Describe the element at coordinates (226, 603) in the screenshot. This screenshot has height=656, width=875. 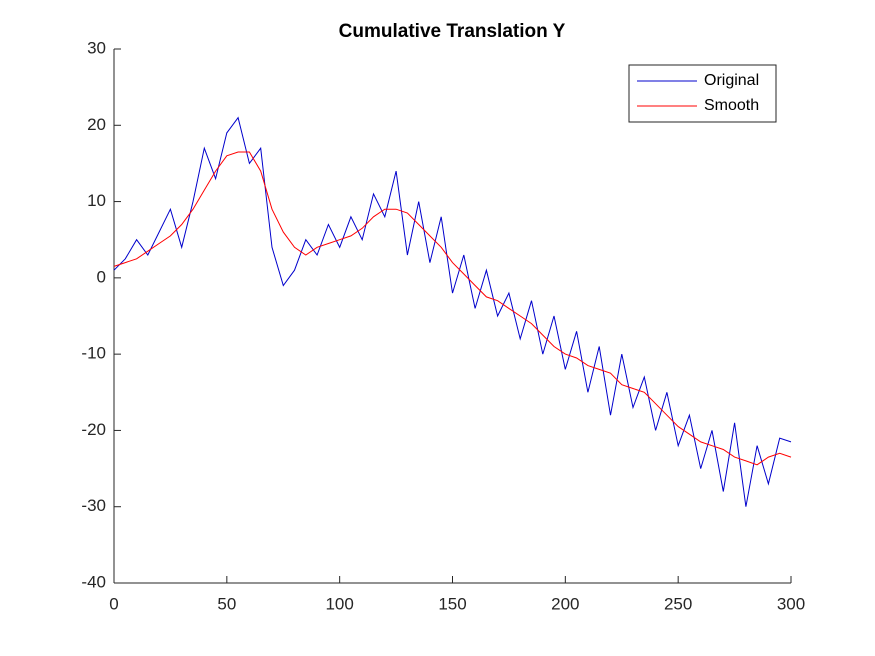
I see `x-tick-label: 50` at that location.